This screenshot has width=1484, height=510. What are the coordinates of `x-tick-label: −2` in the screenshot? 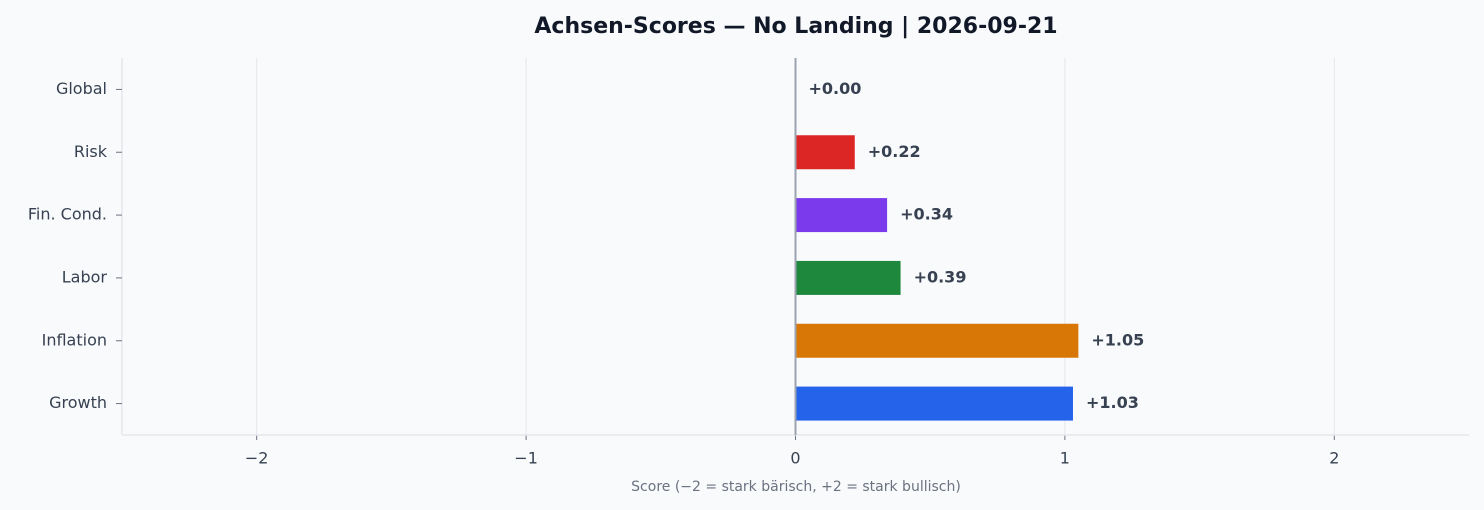 It's located at (257, 458).